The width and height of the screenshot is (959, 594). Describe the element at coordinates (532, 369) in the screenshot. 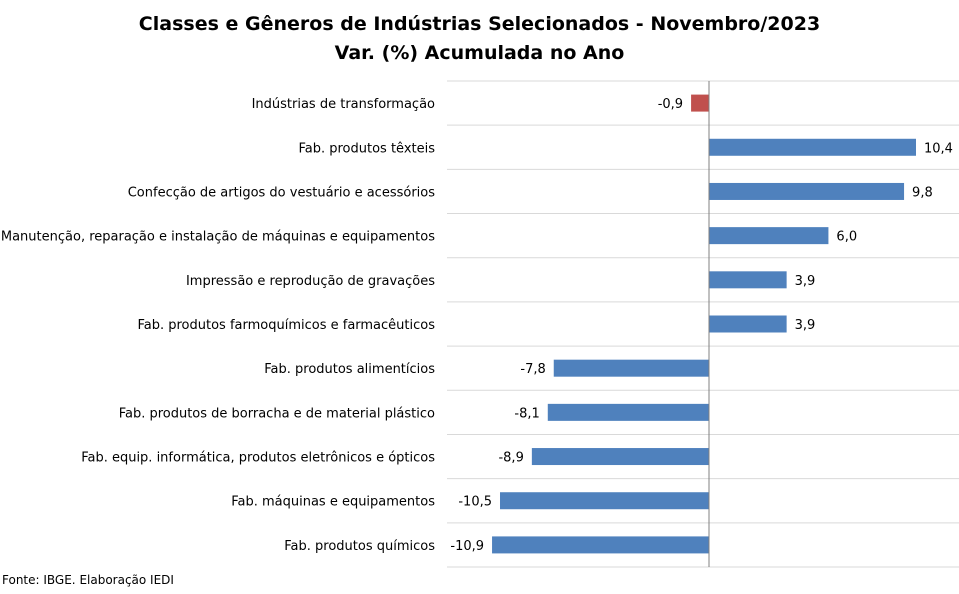

I see `data-label: -7,8` at that location.